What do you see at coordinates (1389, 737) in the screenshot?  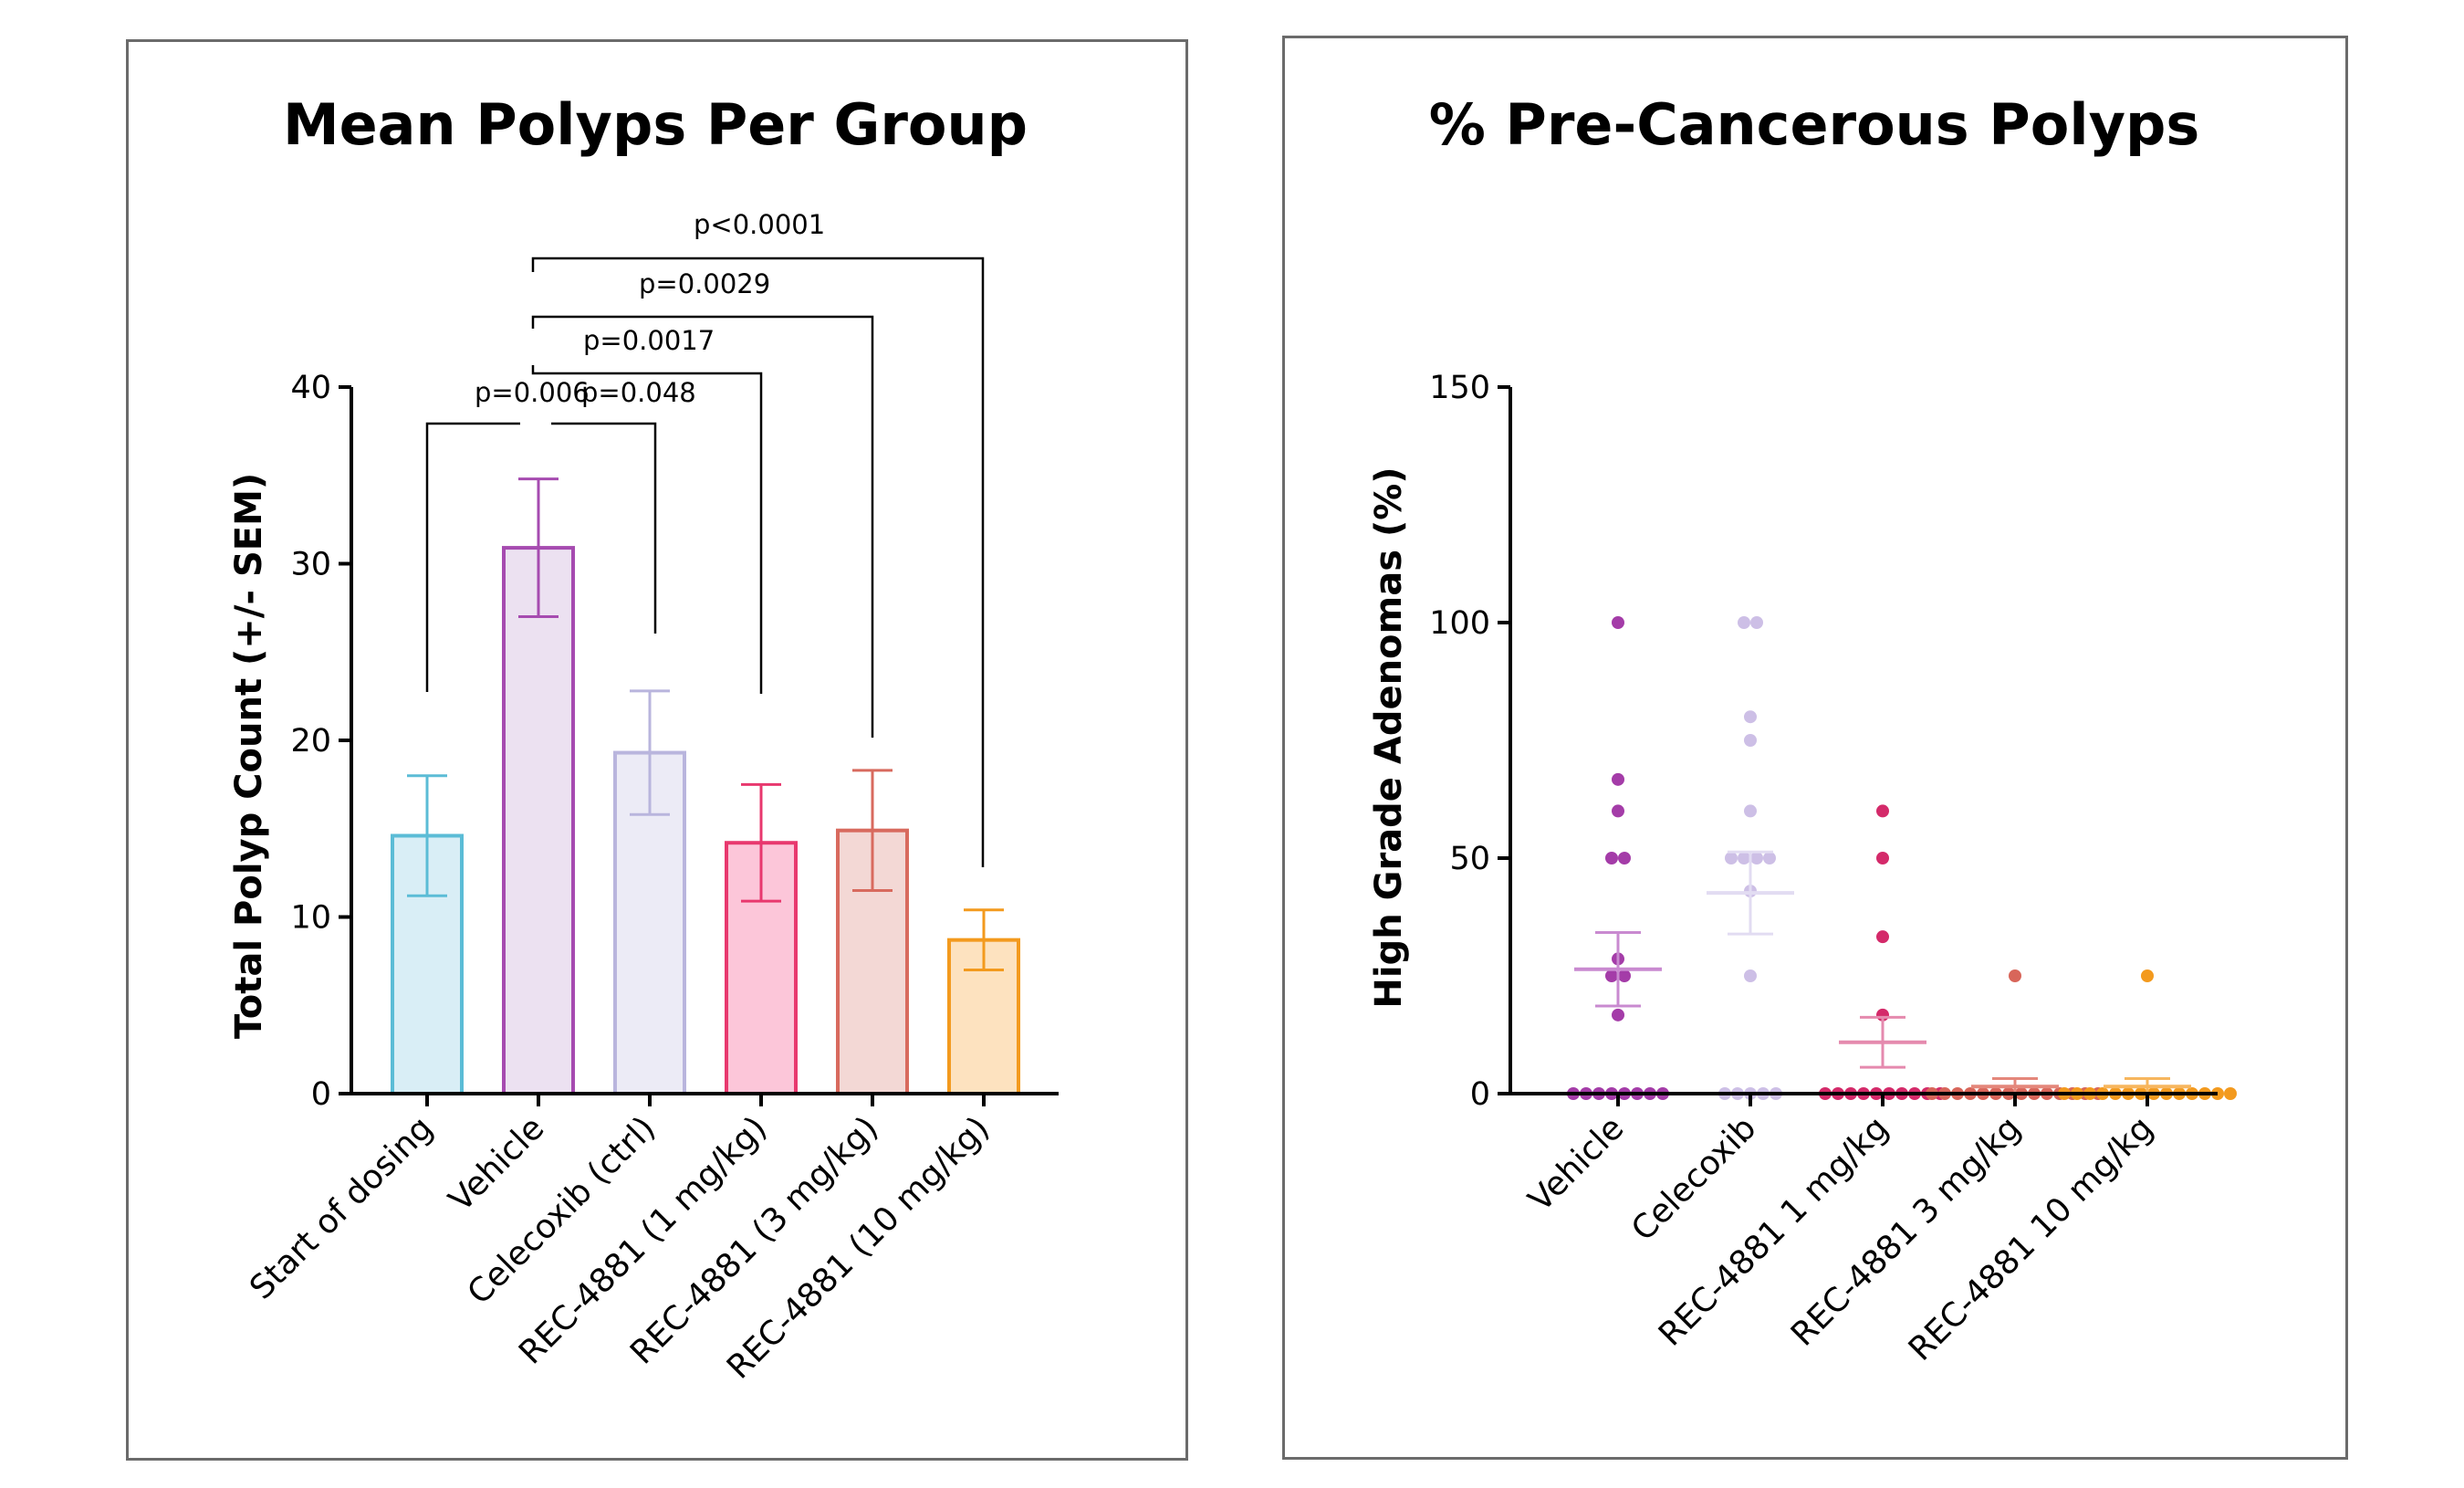 I see `right-y-axis-label: High Grade Adenomas (%)` at bounding box center [1389, 737].